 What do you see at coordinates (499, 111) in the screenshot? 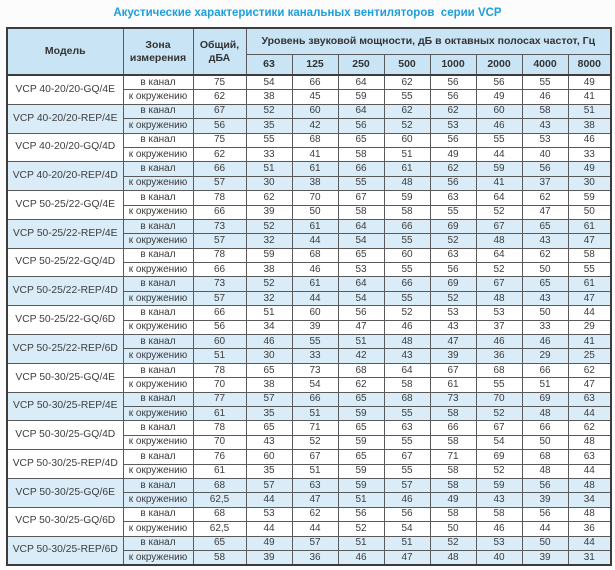
I see `spl-value-cell: 60` at bounding box center [499, 111].